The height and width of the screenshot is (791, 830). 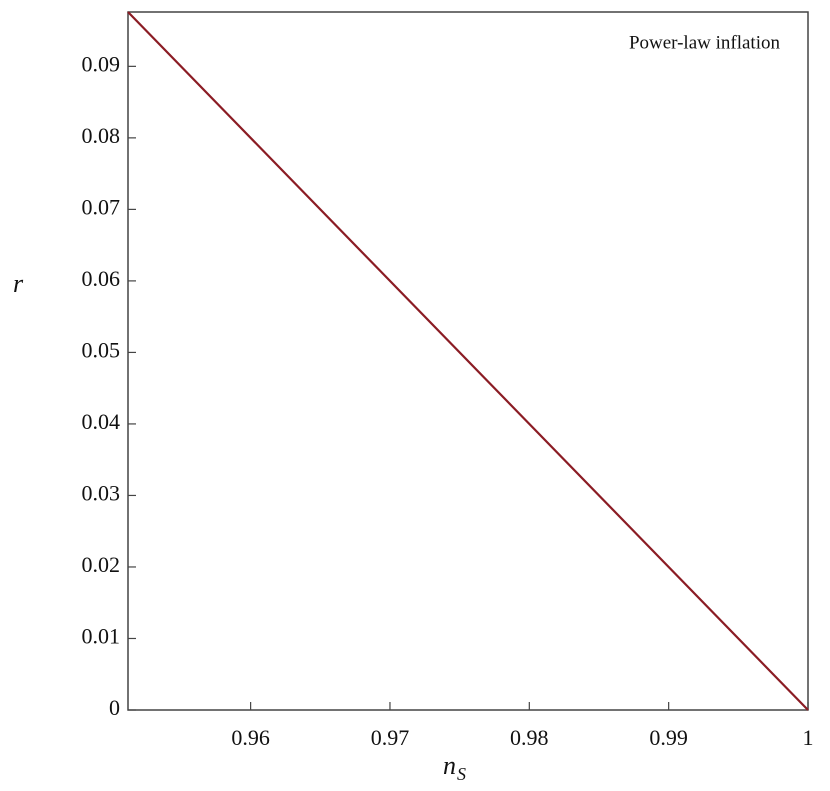 I want to click on y-tick-label: 0.05, so click(x=101, y=349).